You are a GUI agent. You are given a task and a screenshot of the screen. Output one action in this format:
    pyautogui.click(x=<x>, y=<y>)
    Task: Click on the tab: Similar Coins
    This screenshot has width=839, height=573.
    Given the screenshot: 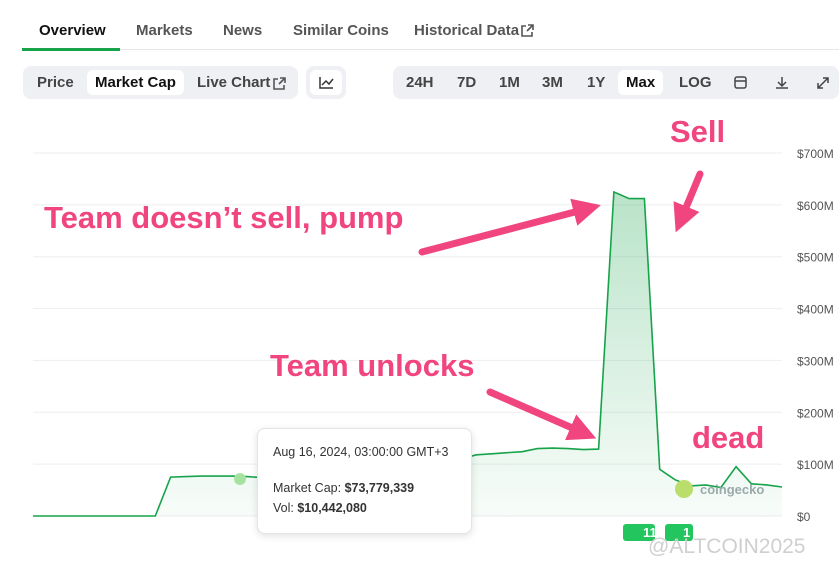 What is the action you would take?
    pyautogui.click(x=341, y=30)
    